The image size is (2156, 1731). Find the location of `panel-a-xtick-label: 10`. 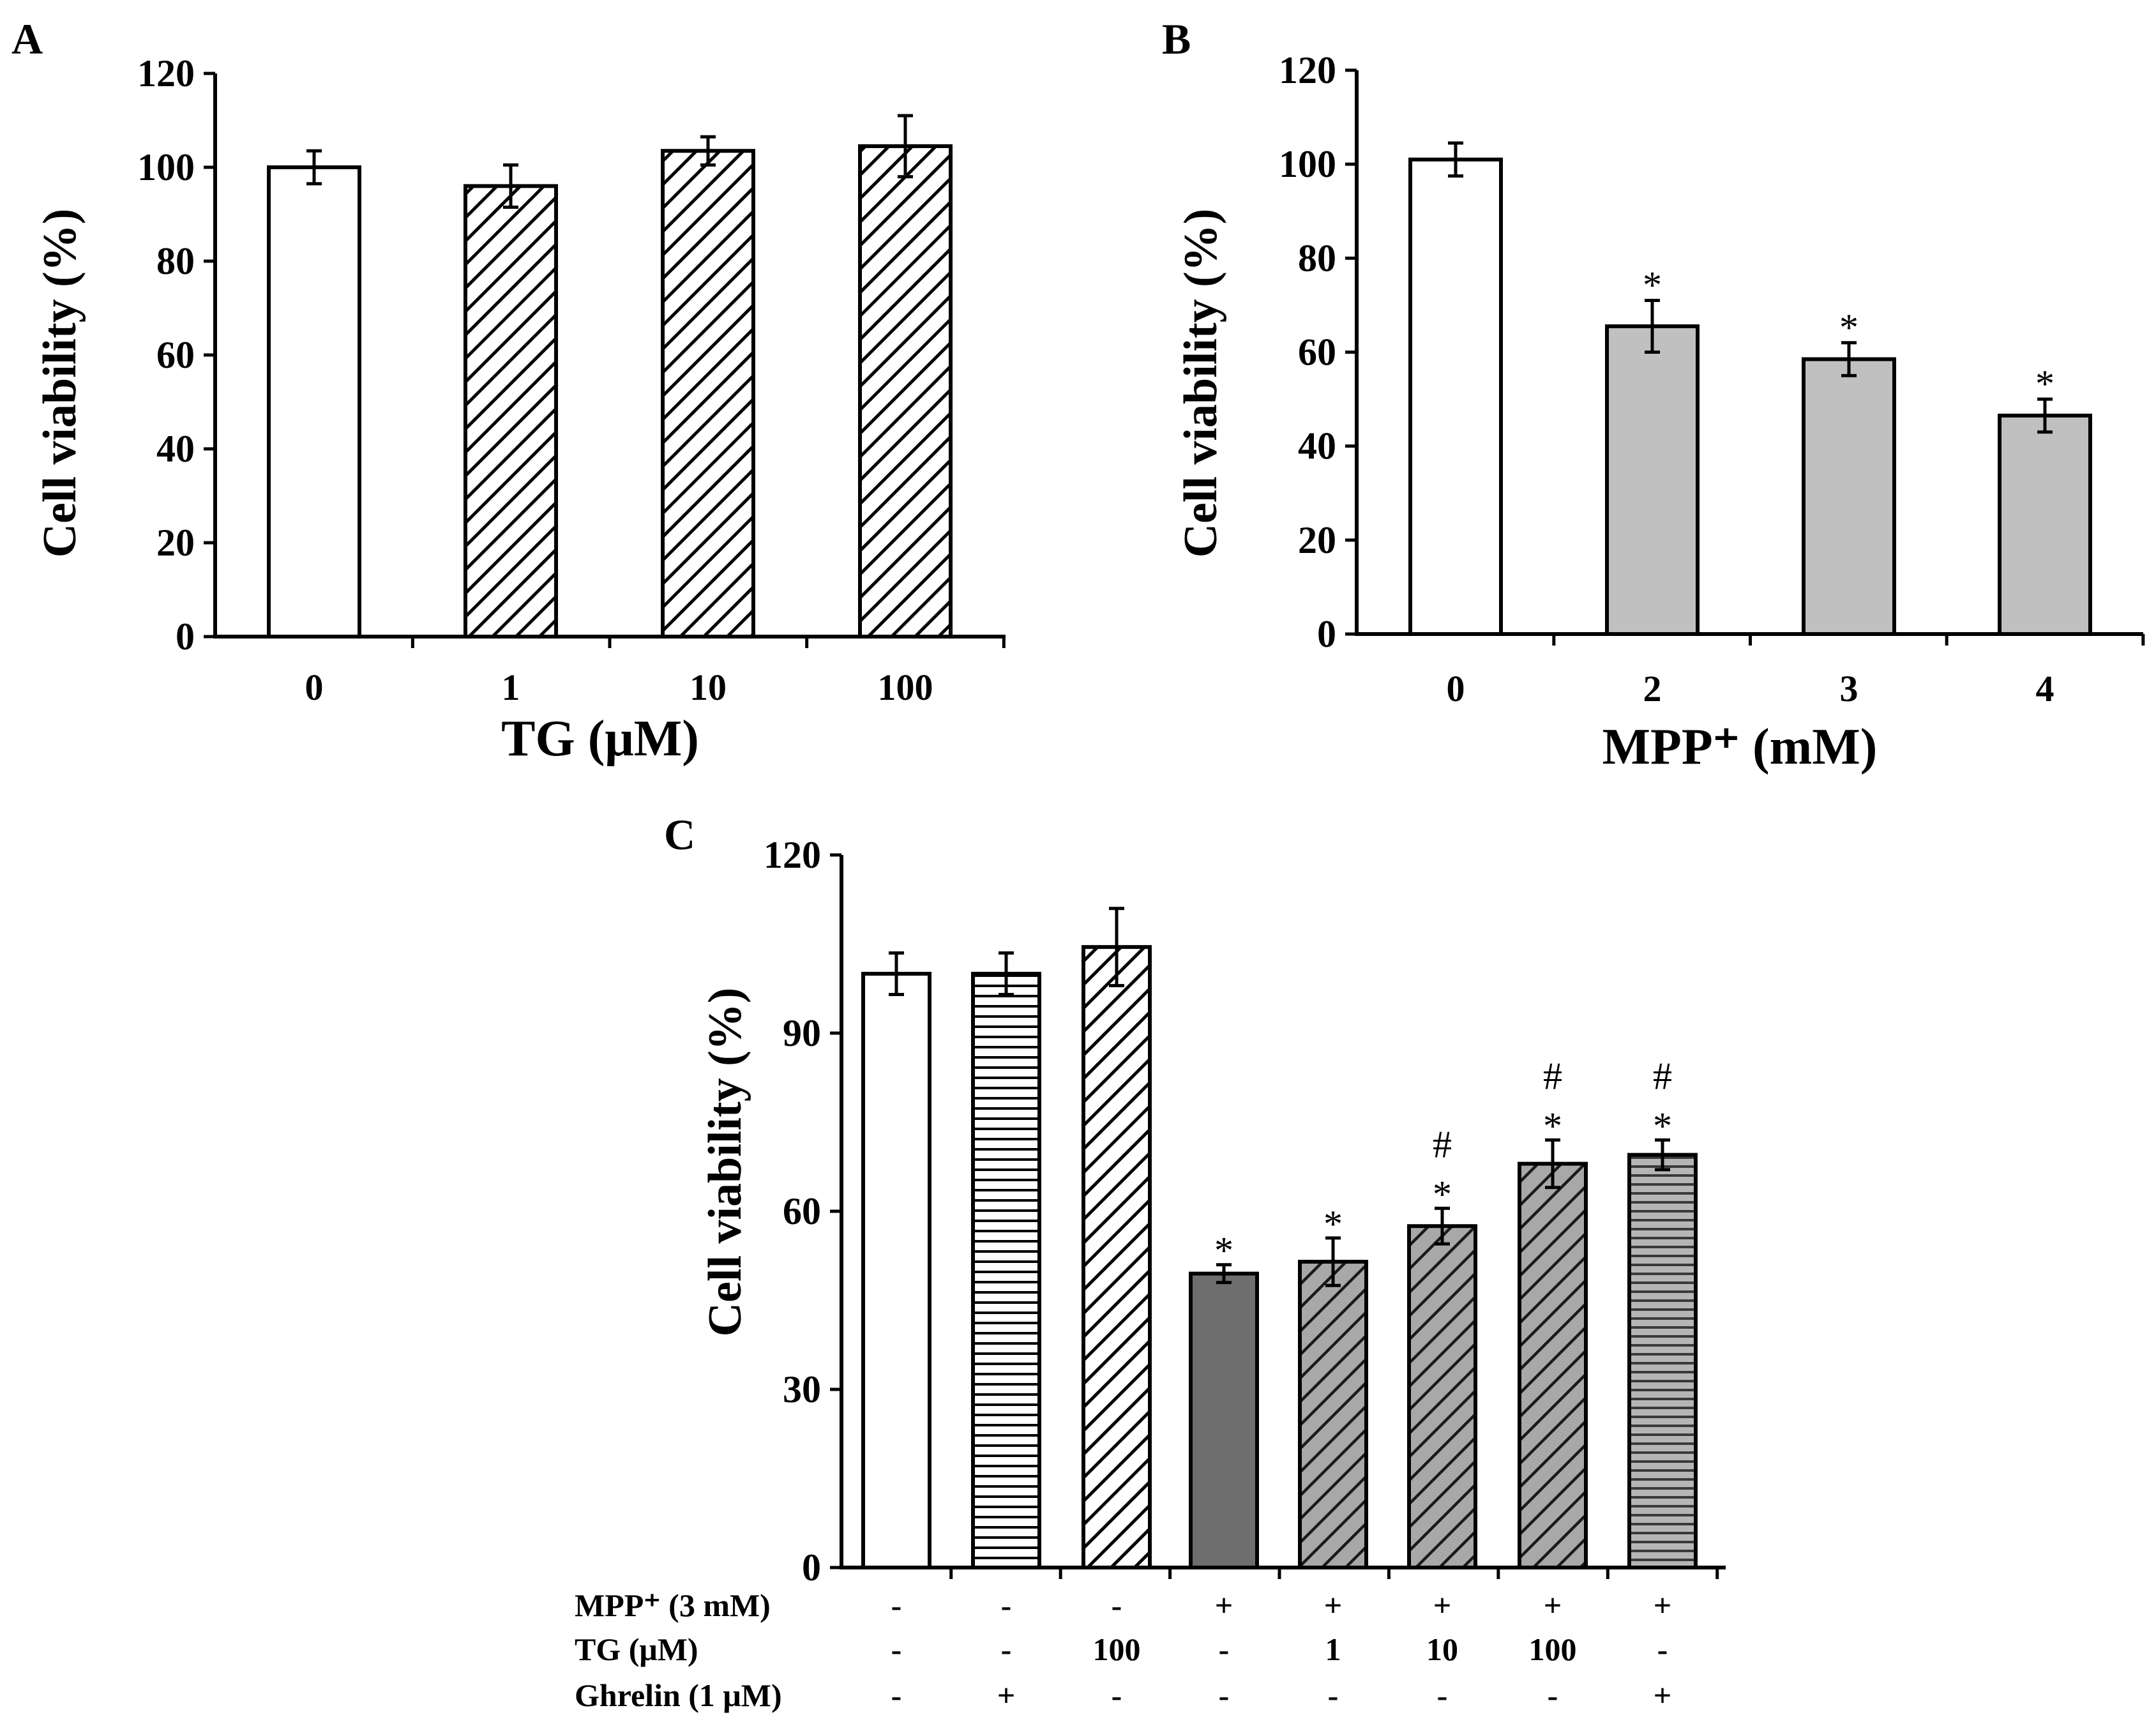

panel-a-xtick-label: 10 is located at coordinates (708, 687).